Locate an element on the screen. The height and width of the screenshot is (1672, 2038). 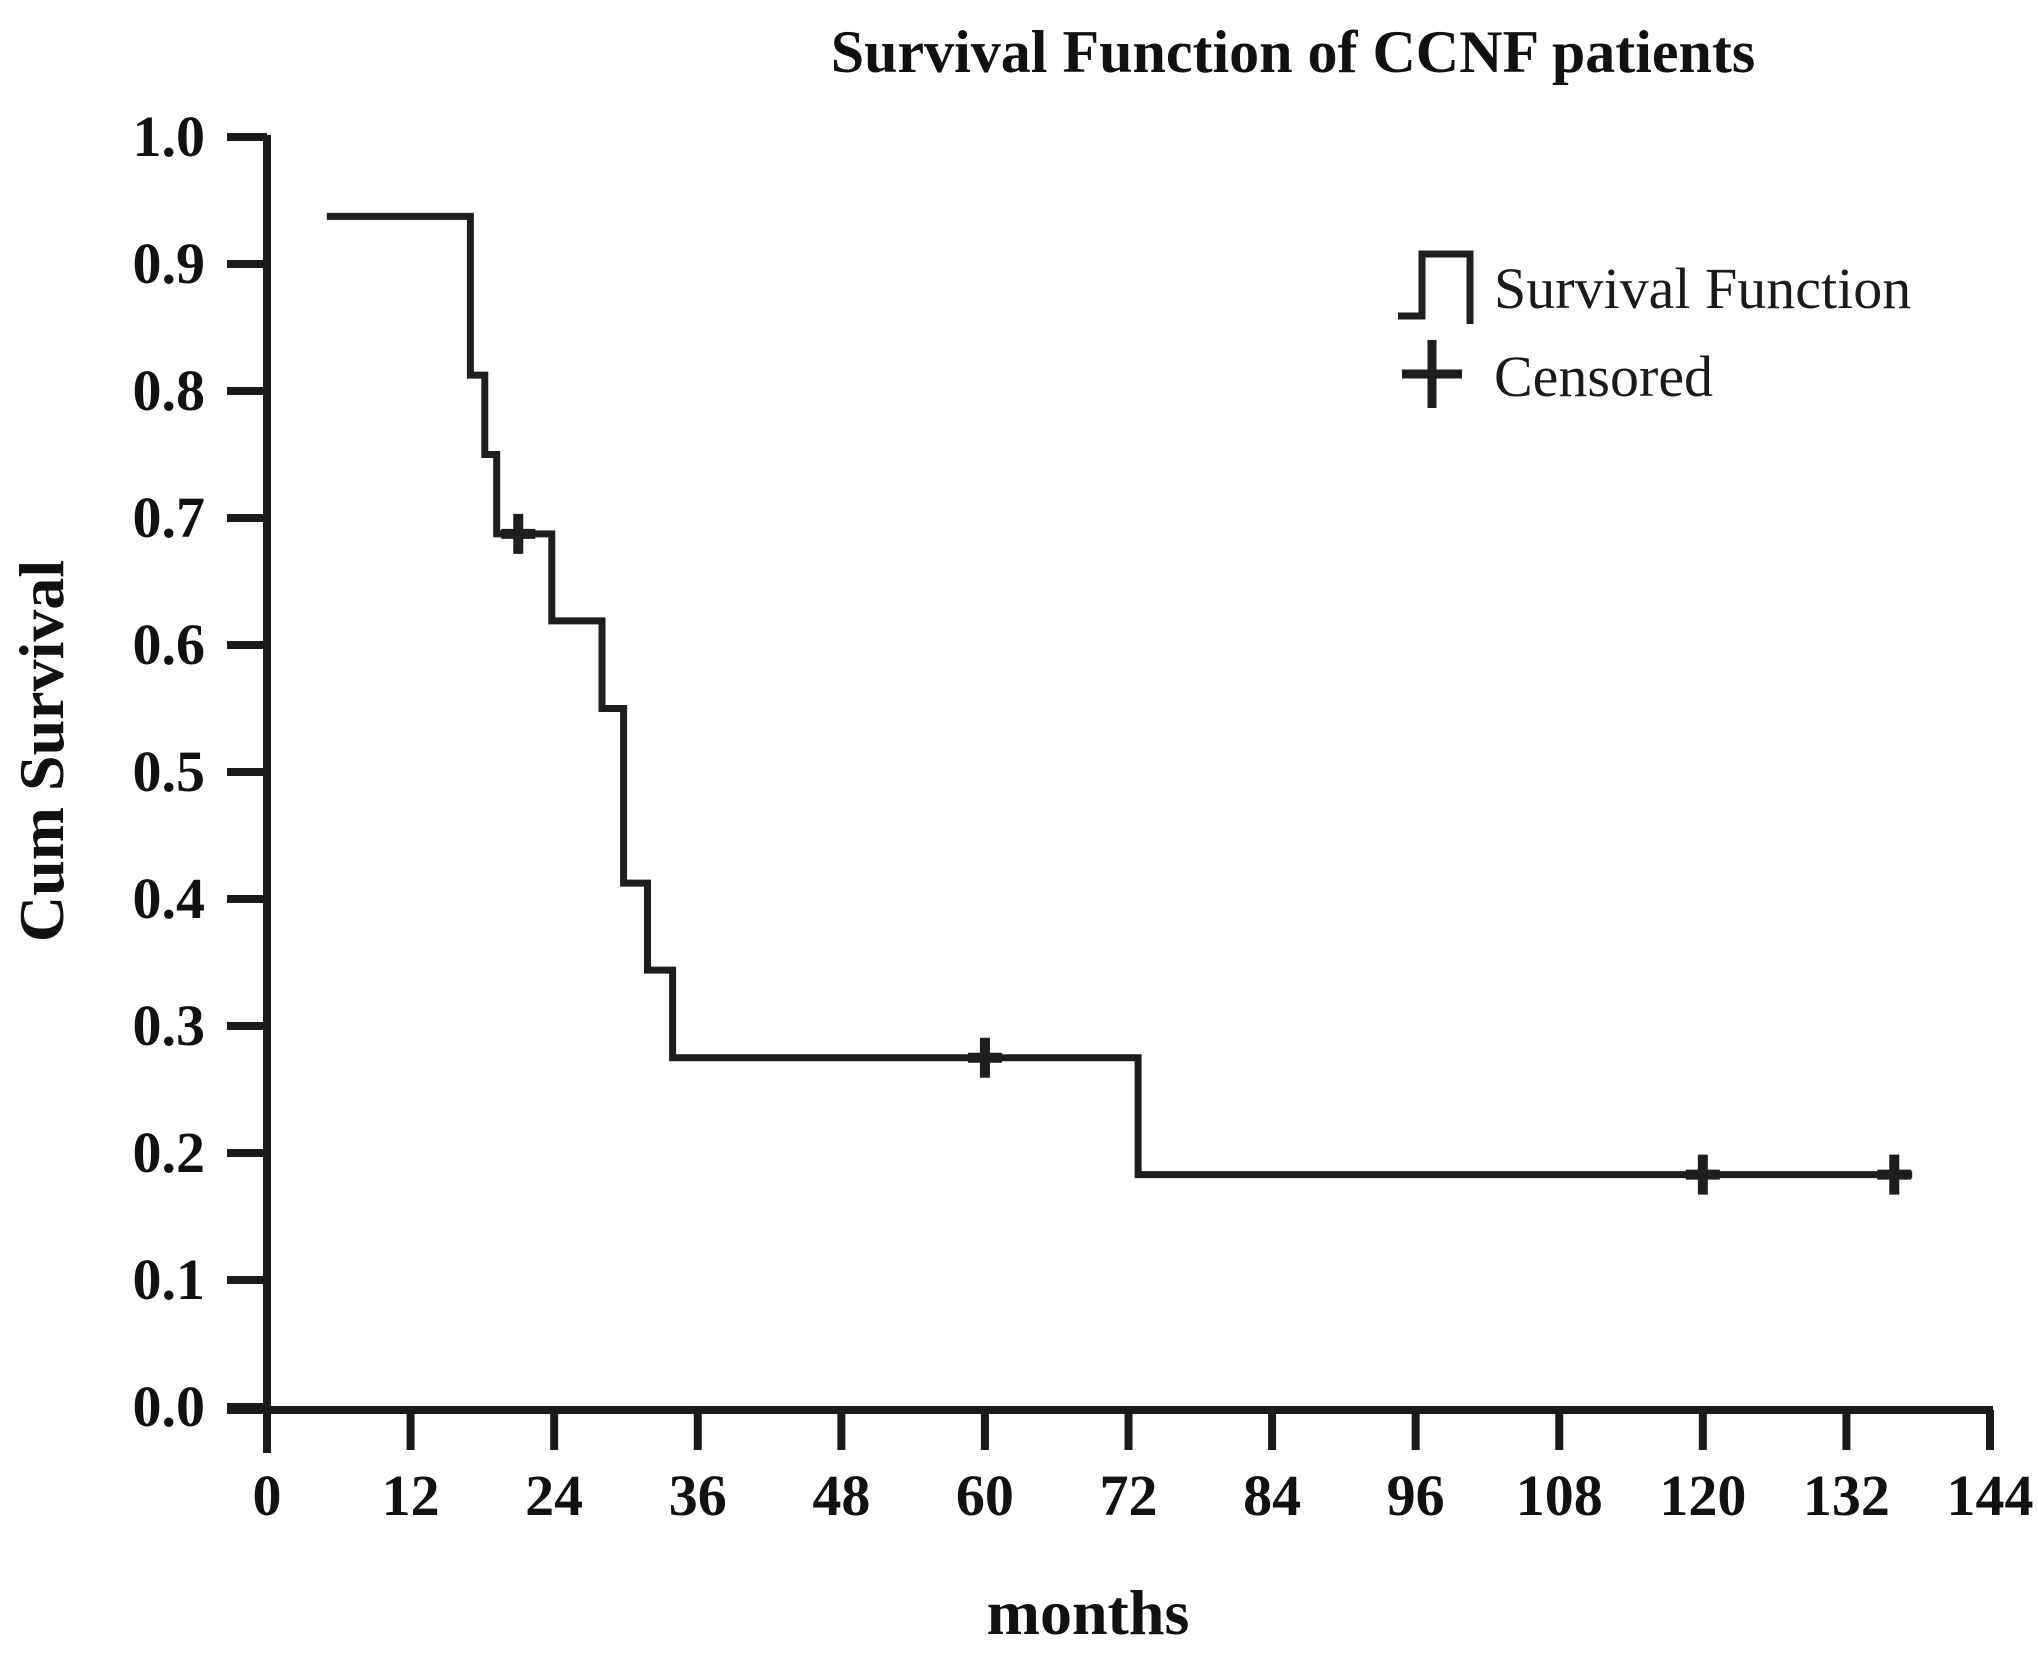
x-tick-label: 72 is located at coordinates (1128, 1495).